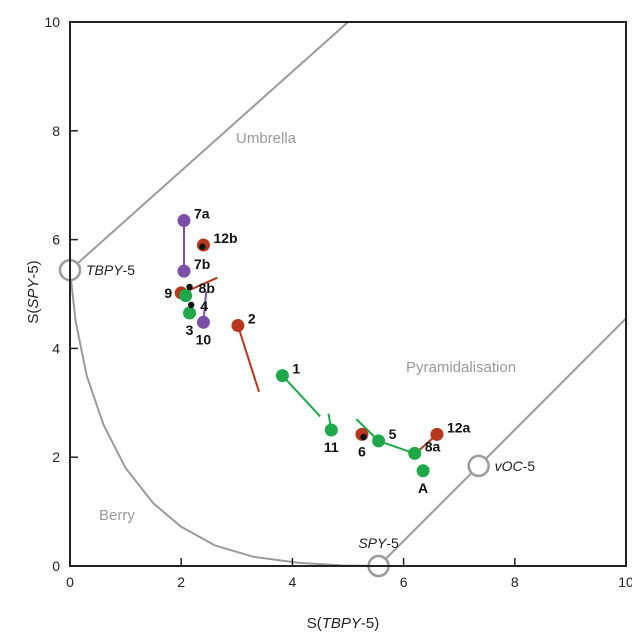 The height and width of the screenshot is (636, 632). What do you see at coordinates (293, 582) in the screenshot?
I see `x-tick-label: 4` at bounding box center [293, 582].